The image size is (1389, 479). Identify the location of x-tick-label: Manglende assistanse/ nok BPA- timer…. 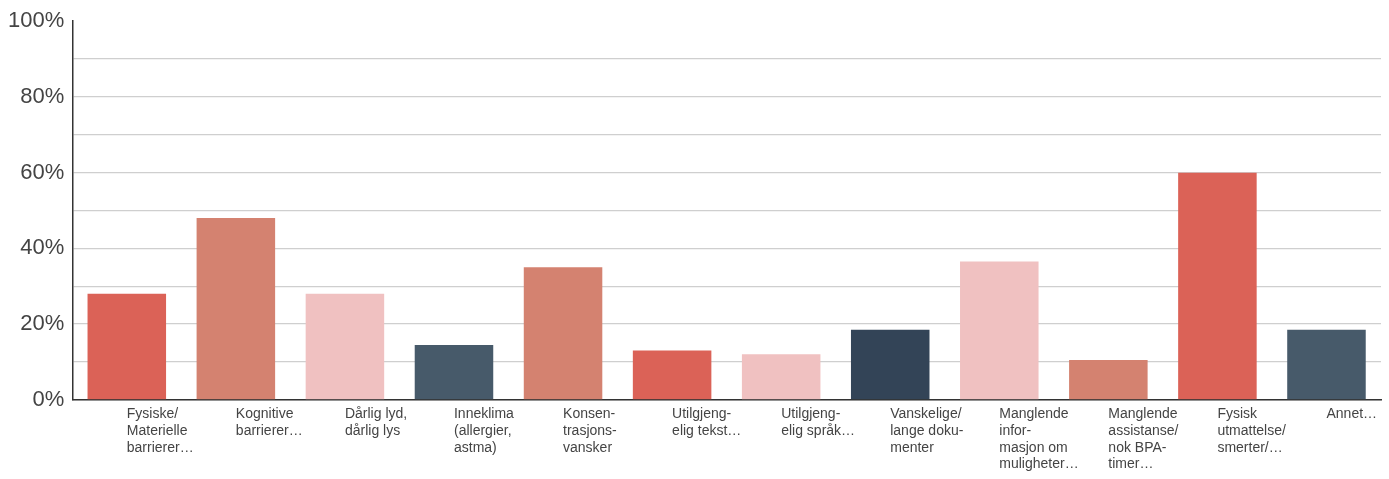
(1143, 438).